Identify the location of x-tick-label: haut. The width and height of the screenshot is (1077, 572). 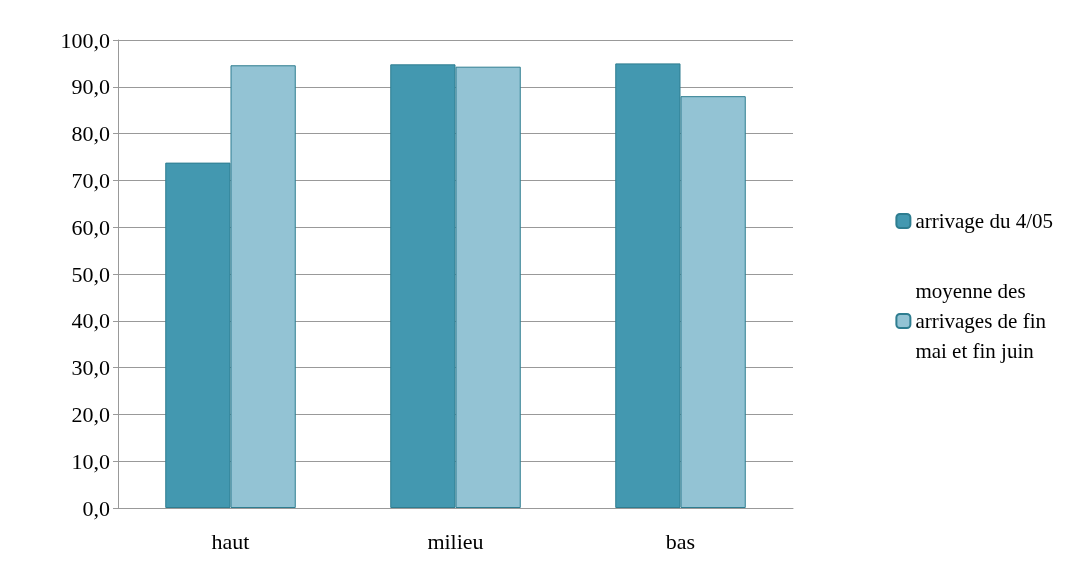
(230, 541).